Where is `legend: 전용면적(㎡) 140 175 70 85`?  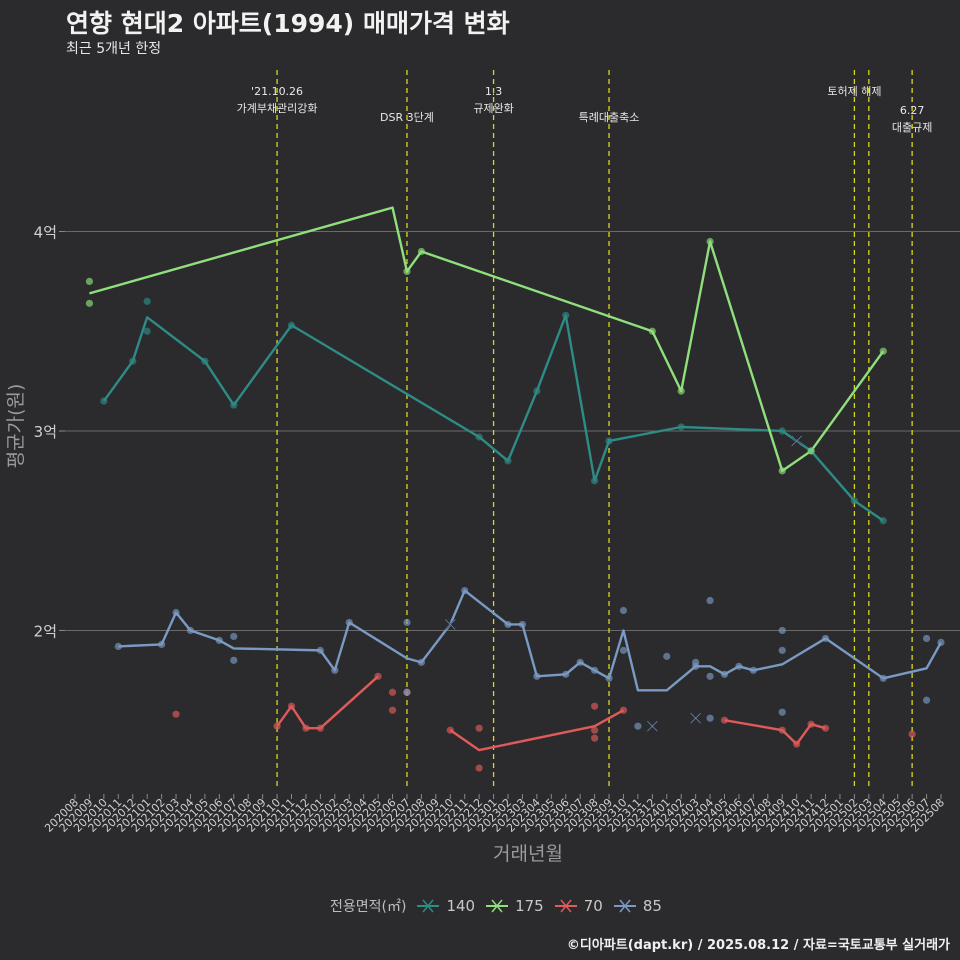
legend: 전용면적(㎡) 140 175 70 85 is located at coordinates (496, 906).